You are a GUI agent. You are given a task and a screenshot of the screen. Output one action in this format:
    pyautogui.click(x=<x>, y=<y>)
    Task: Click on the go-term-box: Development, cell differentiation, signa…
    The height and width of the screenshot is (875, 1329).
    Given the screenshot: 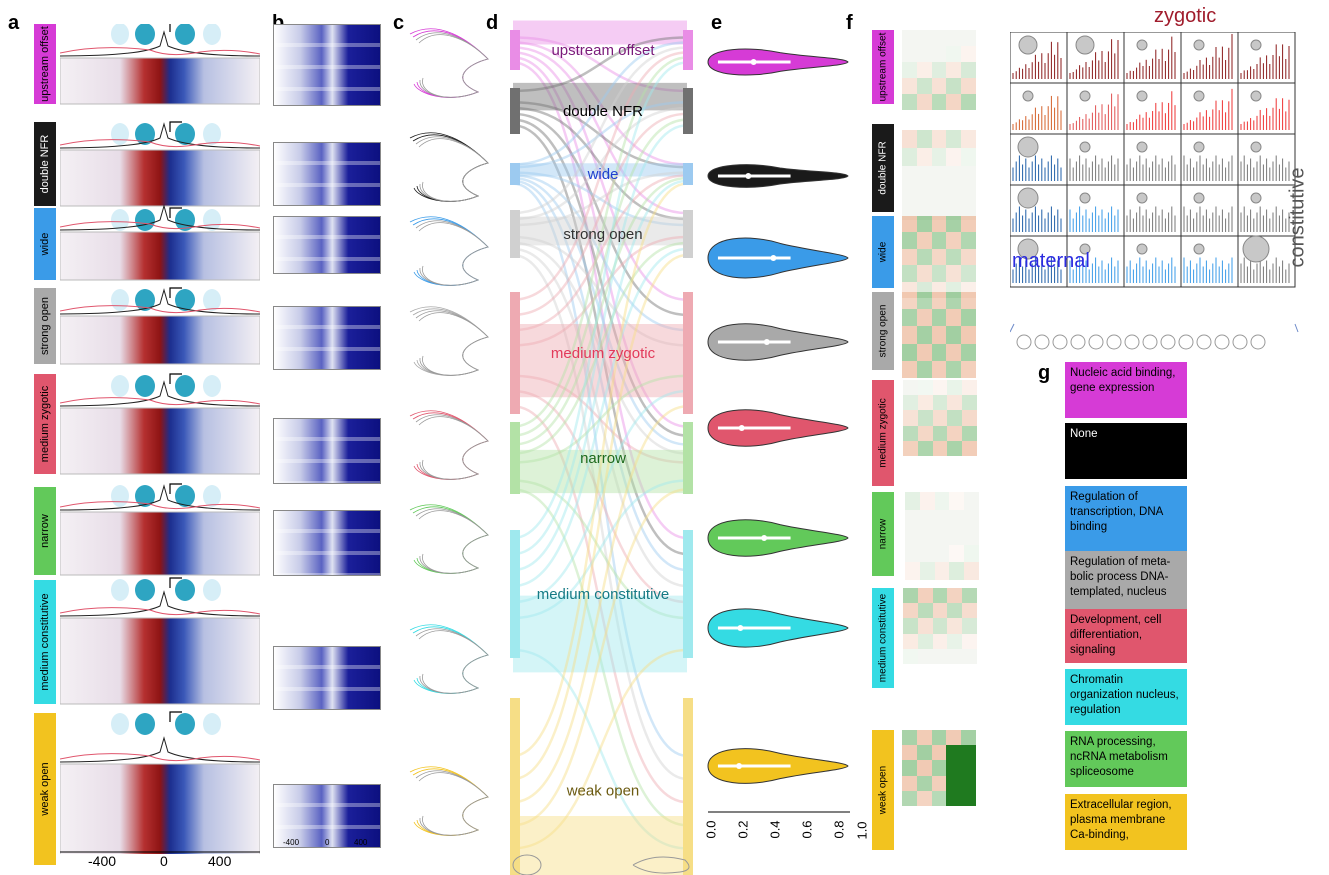 What is the action you would take?
    pyautogui.click(x=1126, y=636)
    